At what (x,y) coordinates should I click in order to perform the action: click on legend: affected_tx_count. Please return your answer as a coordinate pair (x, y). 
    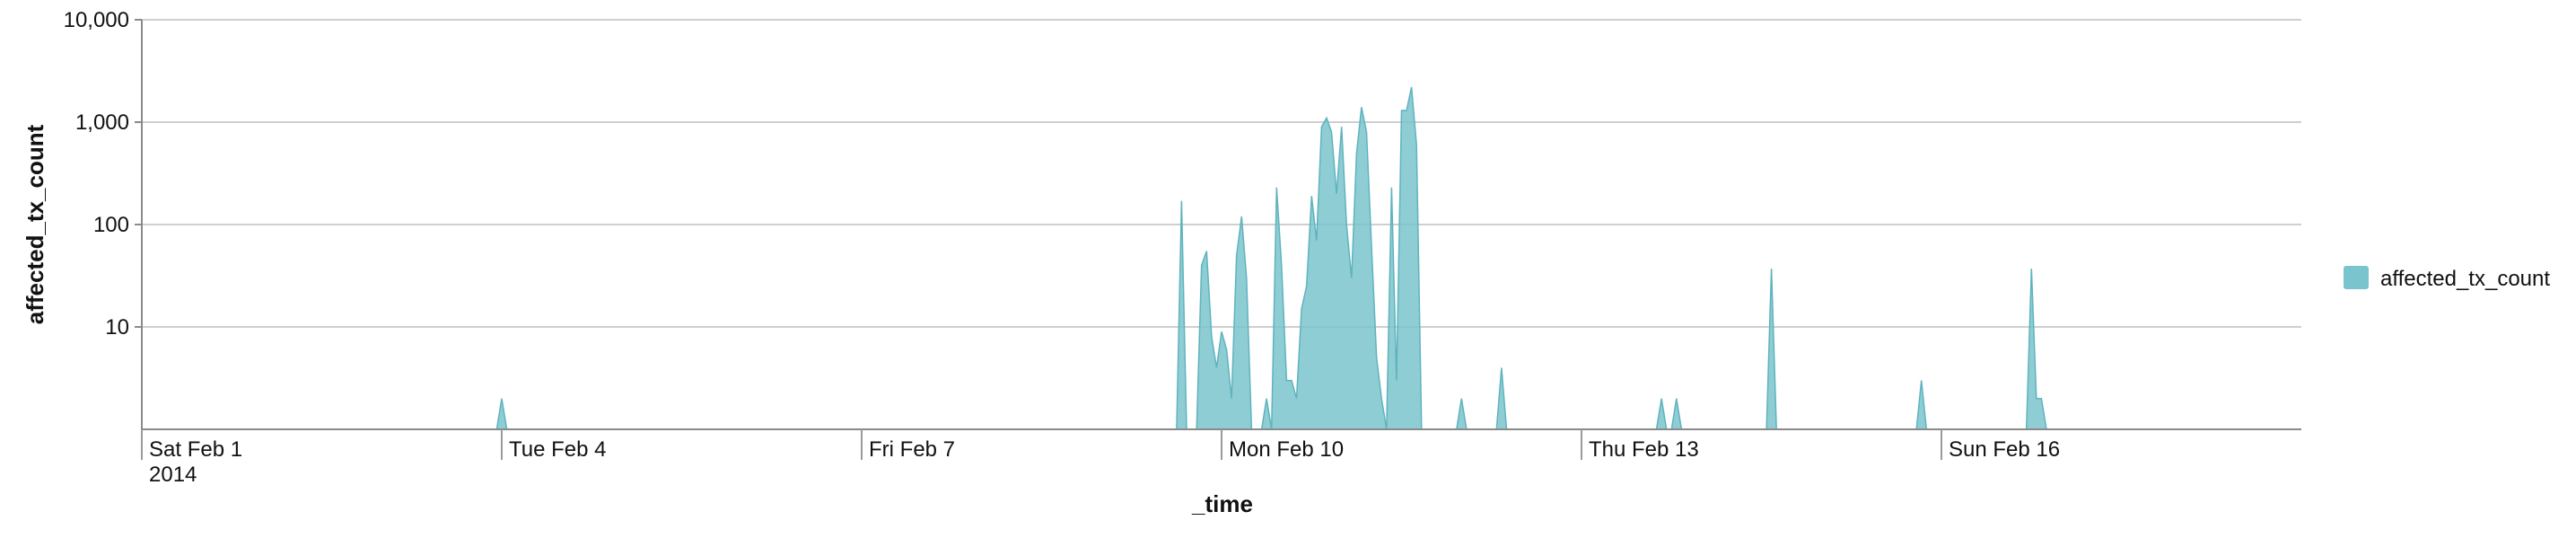
    Looking at the image, I should click on (2447, 278).